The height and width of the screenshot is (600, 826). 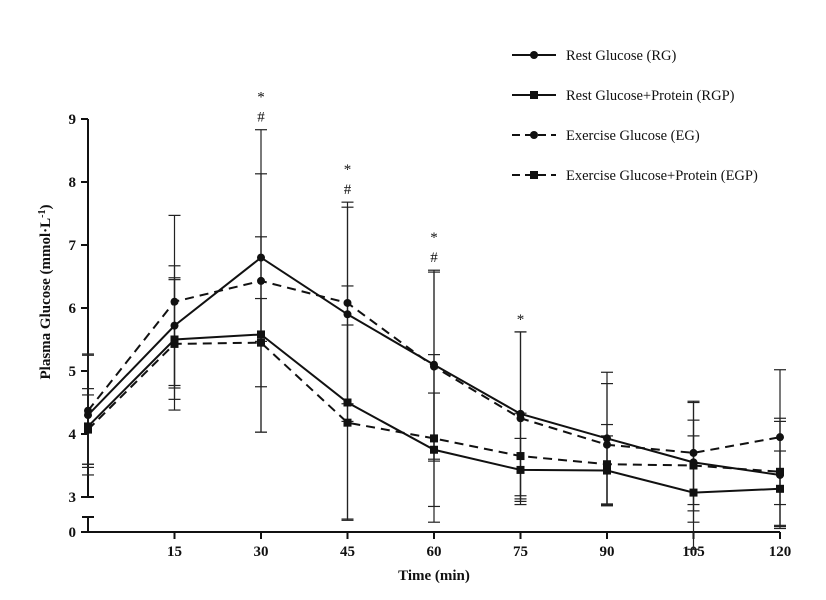 I want to click on legend-label-3: Exercise Glucose (EG), so click(x=633, y=136).